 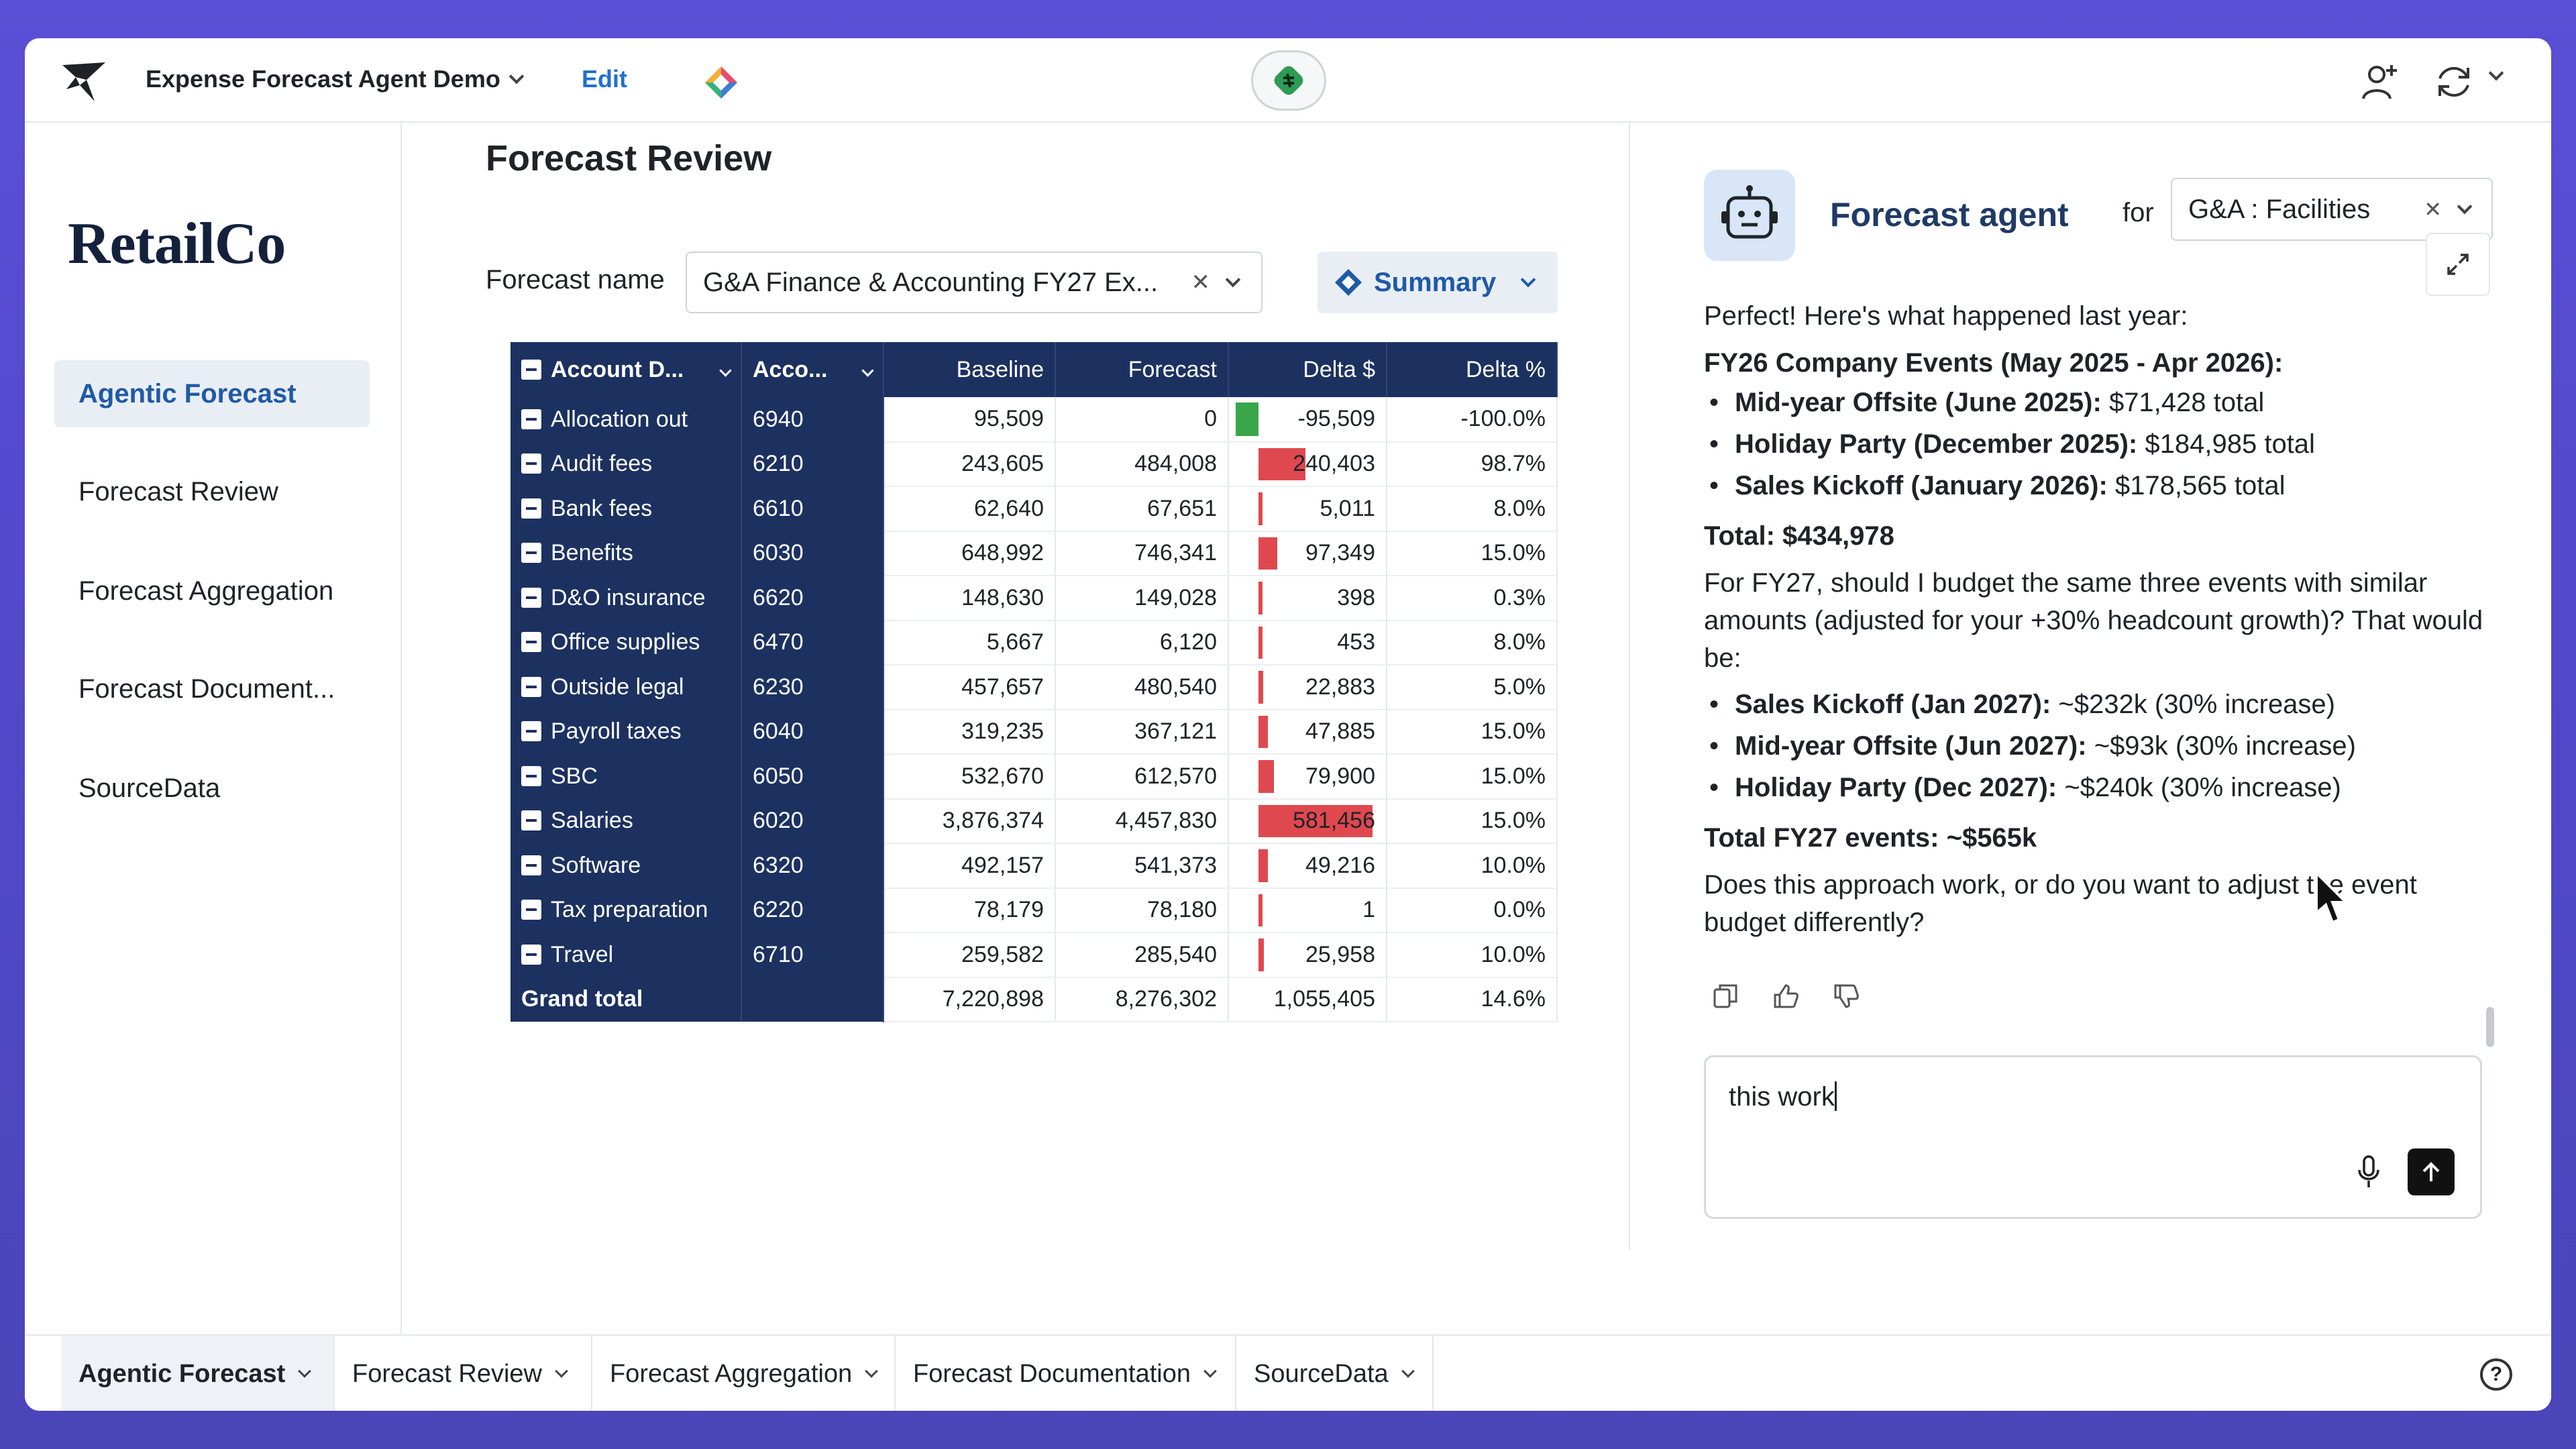 What do you see at coordinates (1472, 369) in the screenshot?
I see `col-header-delta-percent: Delta %` at bounding box center [1472, 369].